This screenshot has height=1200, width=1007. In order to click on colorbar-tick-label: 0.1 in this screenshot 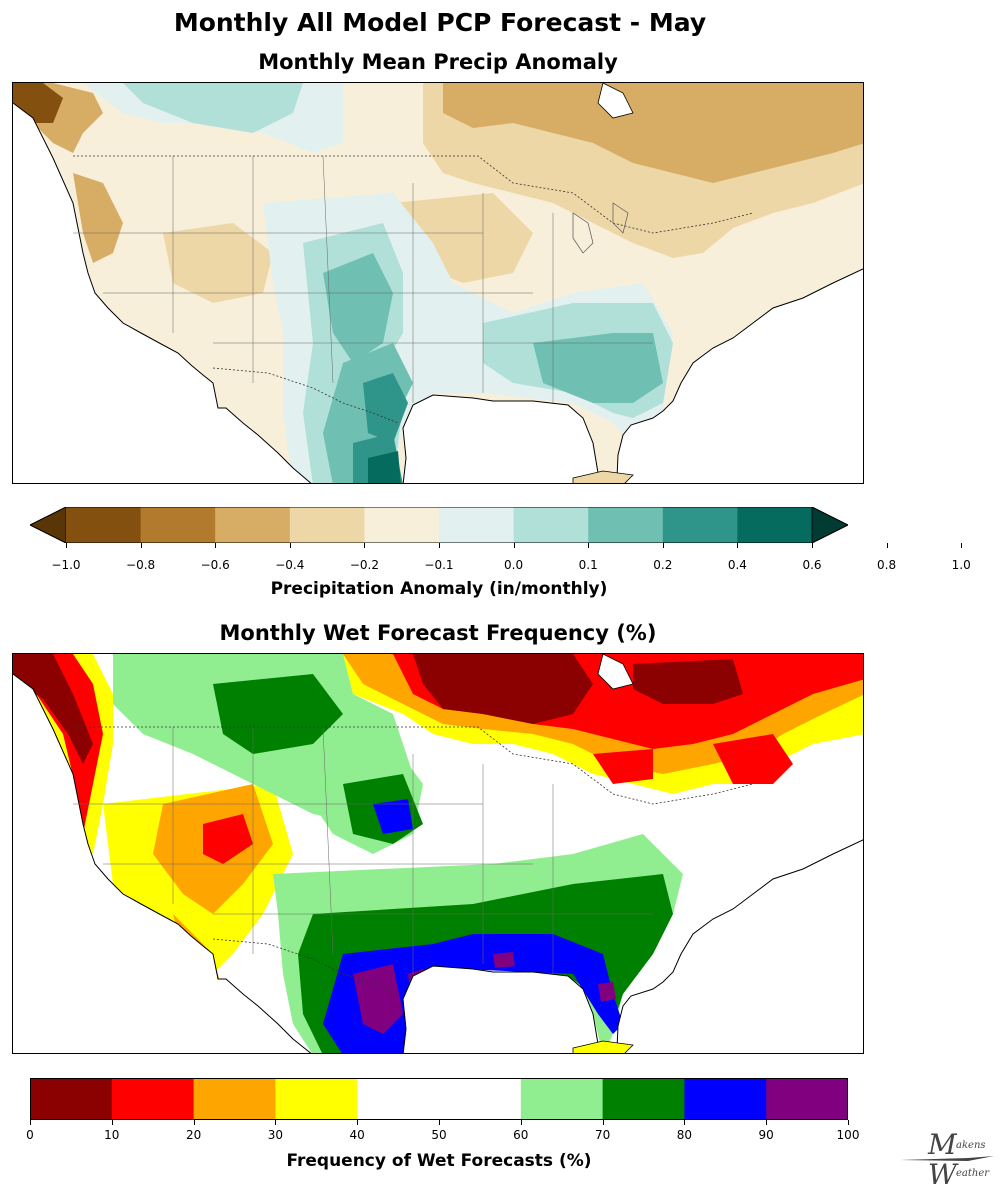, I will do `click(588, 565)`.